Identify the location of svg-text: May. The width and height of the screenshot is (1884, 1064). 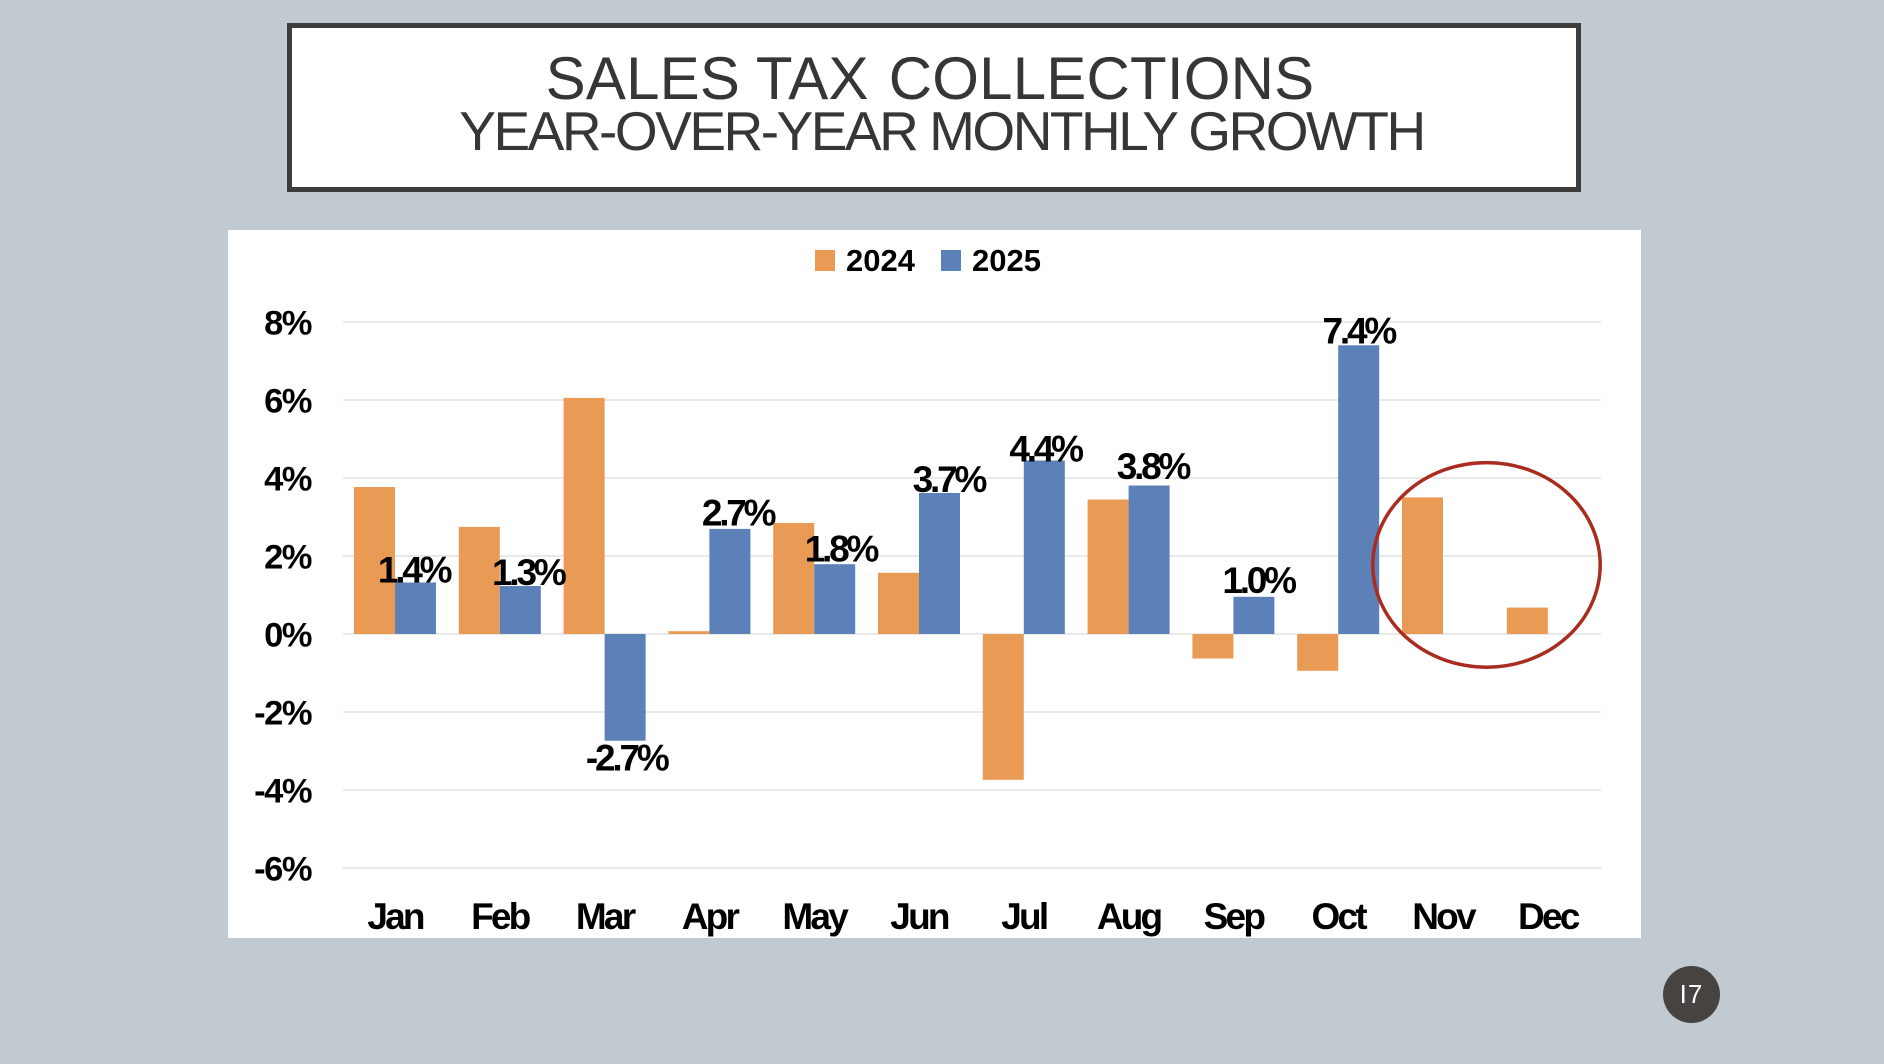
(815, 916).